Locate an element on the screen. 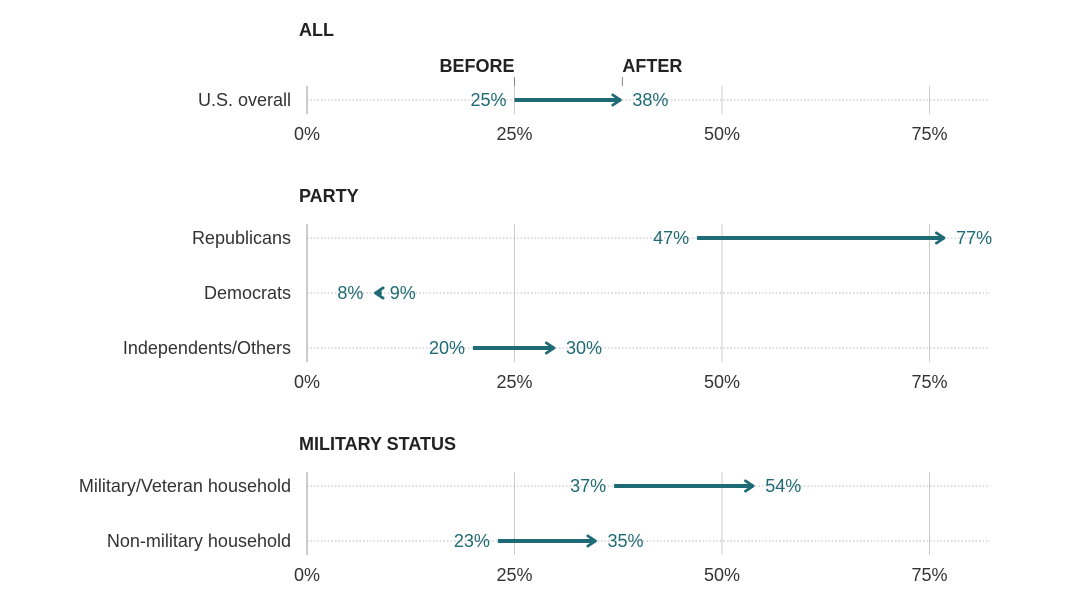 Image resolution: width=1091 pixels, height=610 pixels. before-header: BEFORE is located at coordinates (476, 66).